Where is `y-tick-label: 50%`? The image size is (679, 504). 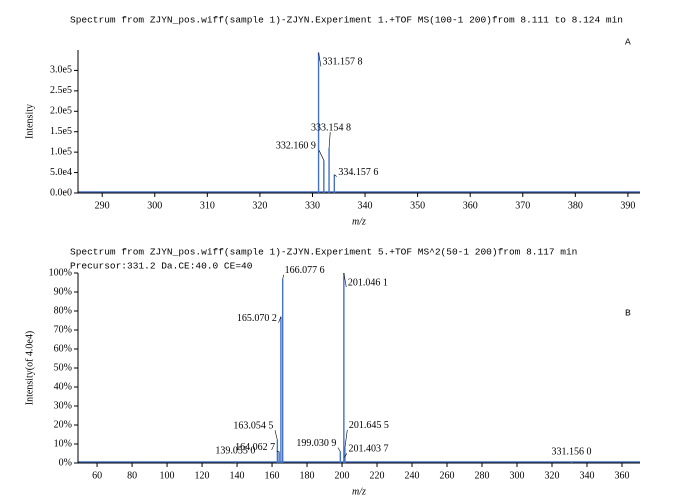
y-tick-label: 50% is located at coordinates (63, 367).